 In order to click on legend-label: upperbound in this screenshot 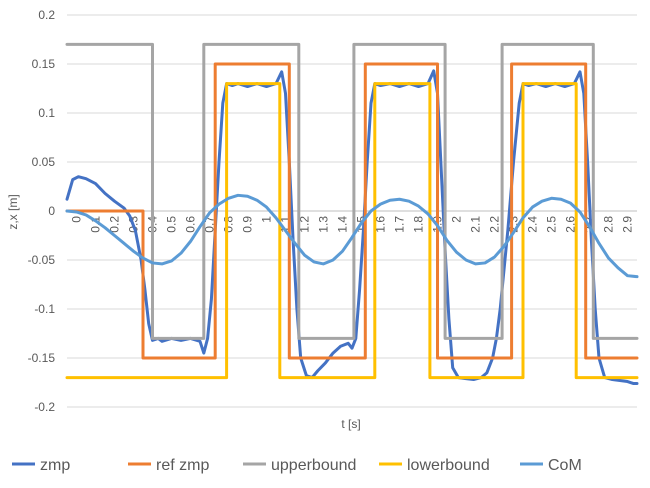, I will do `click(313, 465)`.